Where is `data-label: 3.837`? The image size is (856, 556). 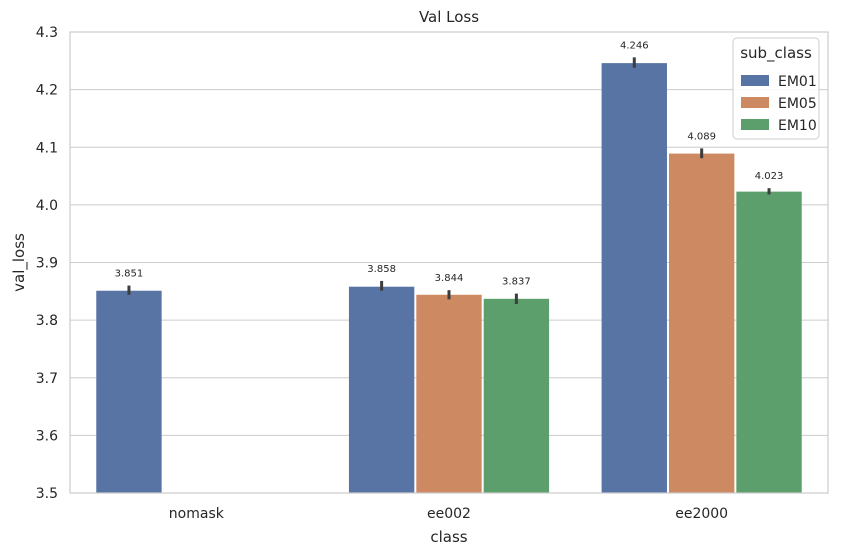 data-label: 3.837 is located at coordinates (516, 282).